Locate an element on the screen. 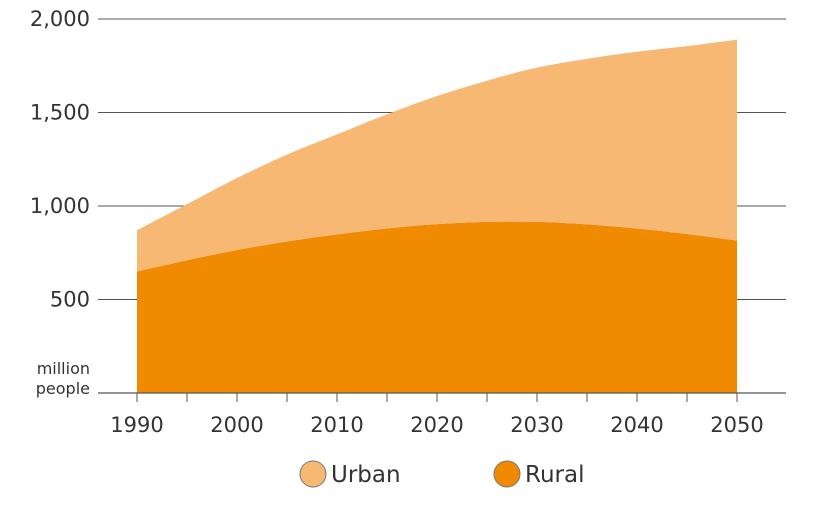 The height and width of the screenshot is (512, 816). y-tick-label: 1,000 is located at coordinates (60, 206).